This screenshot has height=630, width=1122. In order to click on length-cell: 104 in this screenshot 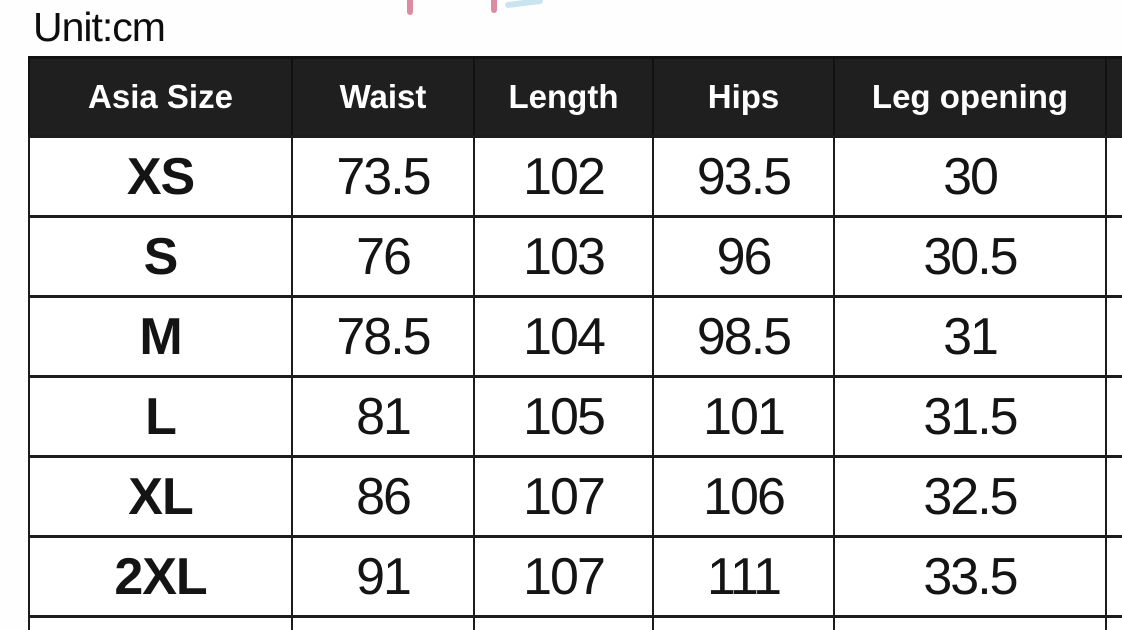, I will do `click(563, 336)`.